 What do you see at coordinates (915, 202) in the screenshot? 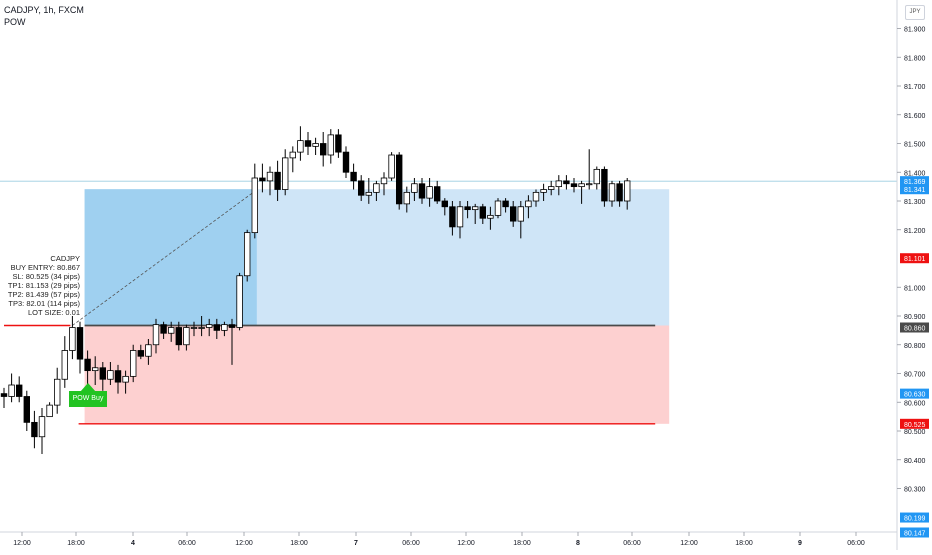
I see `y-tick-label: 81.300` at bounding box center [915, 202].